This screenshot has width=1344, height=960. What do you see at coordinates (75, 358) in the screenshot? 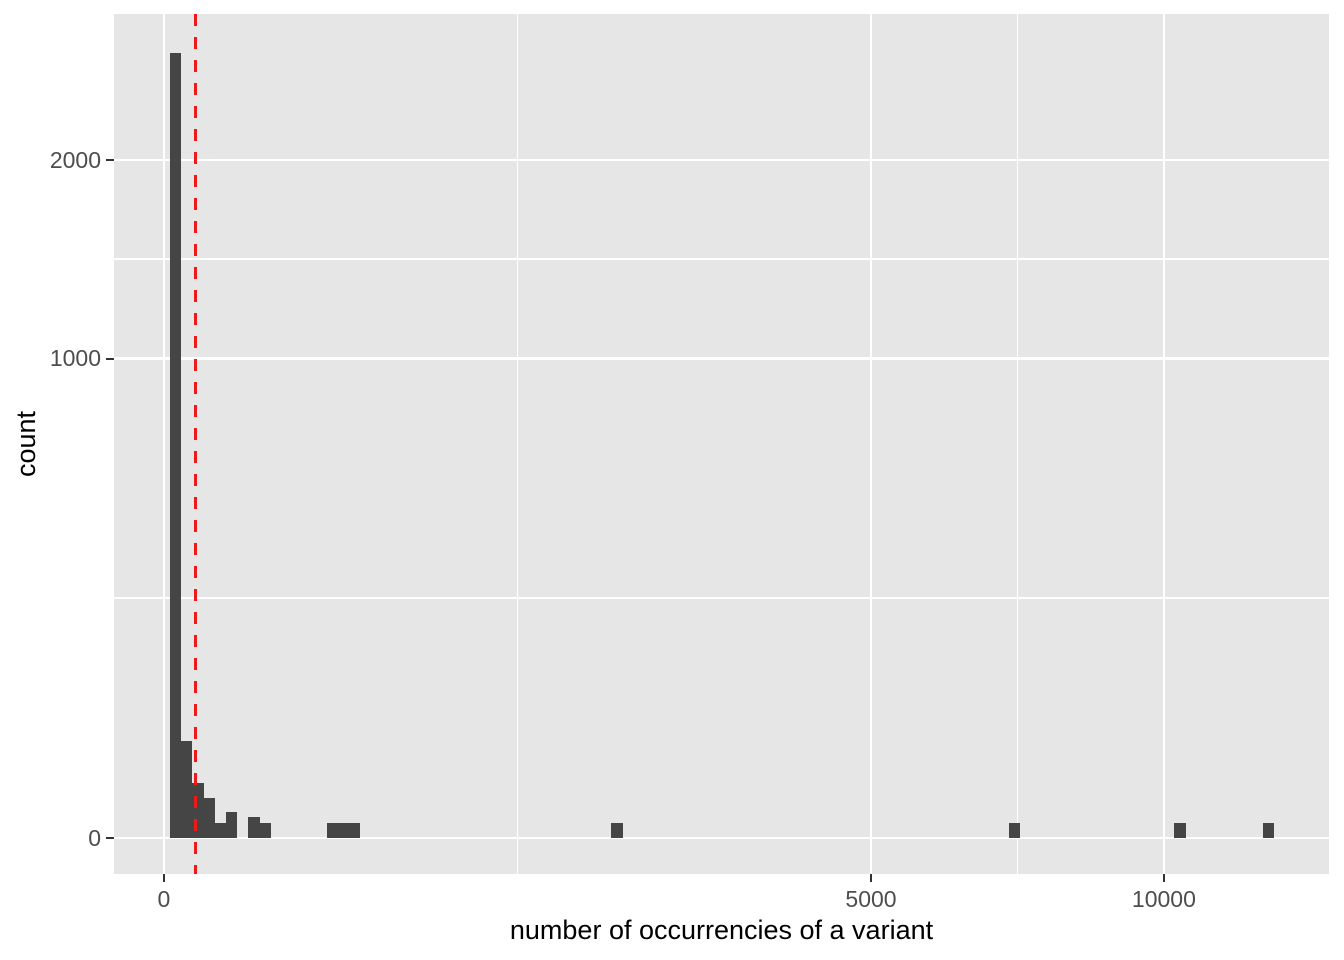
I see `y-tick-label: 1000` at bounding box center [75, 358].